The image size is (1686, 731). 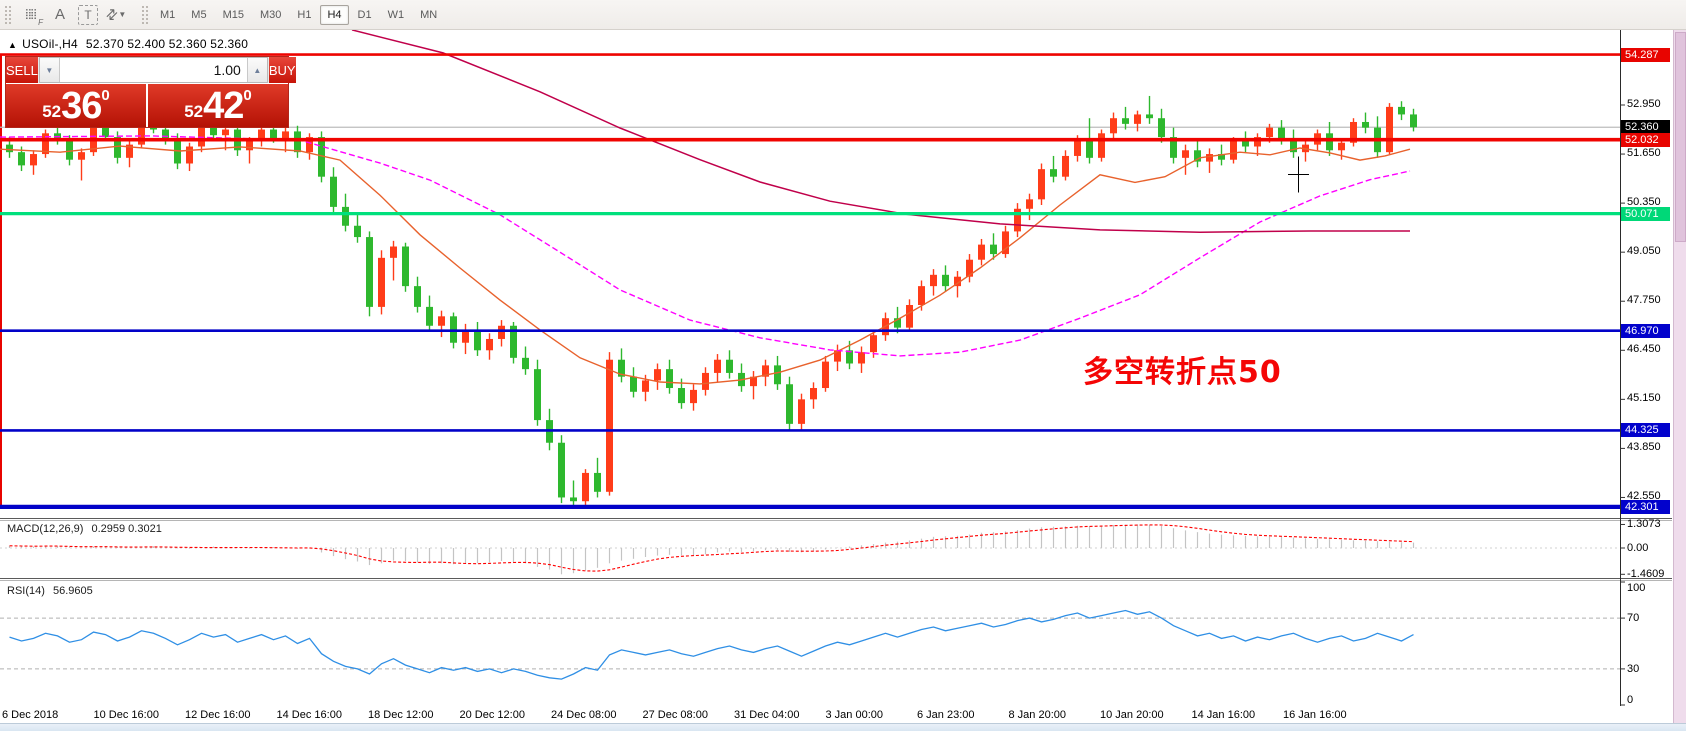 I want to click on price-tick-label: 51.650, so click(x=1644, y=153).